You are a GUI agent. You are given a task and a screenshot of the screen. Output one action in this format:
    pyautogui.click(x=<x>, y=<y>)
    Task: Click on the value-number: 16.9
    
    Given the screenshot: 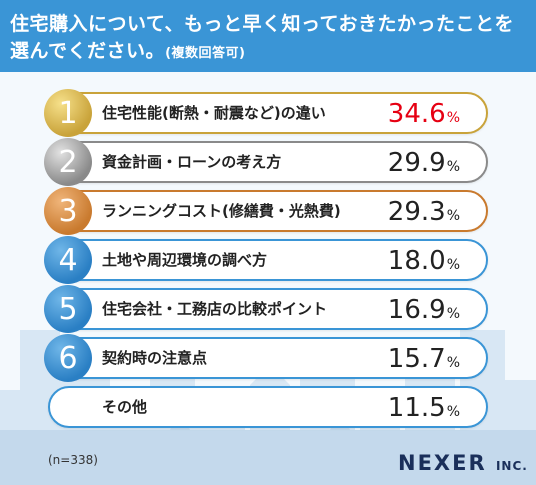 What is the action you would take?
    pyautogui.click(x=416, y=310)
    